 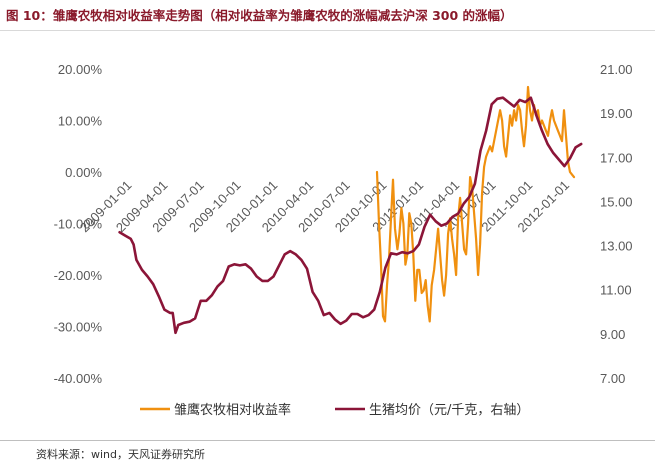 I want to click on right-tick-label: 19.00, so click(x=616, y=113).